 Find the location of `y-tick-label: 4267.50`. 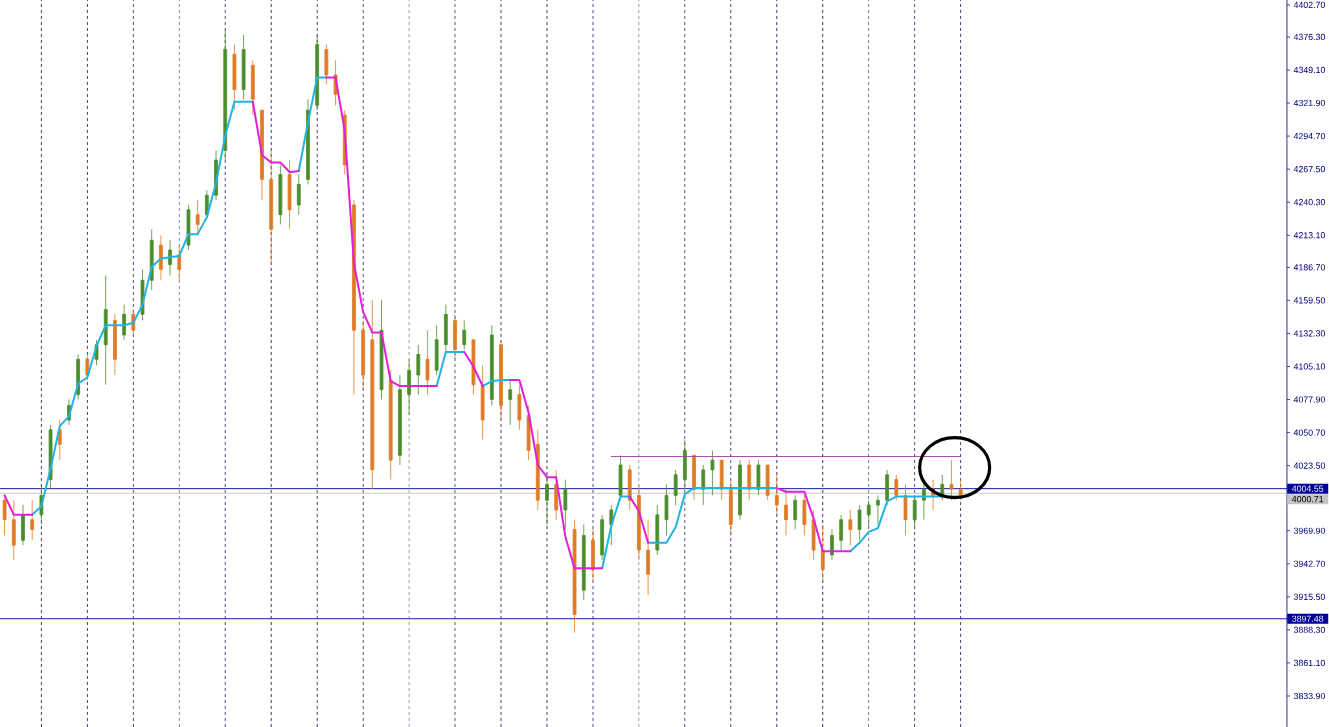

y-tick-label: 4267.50 is located at coordinates (1309, 169).